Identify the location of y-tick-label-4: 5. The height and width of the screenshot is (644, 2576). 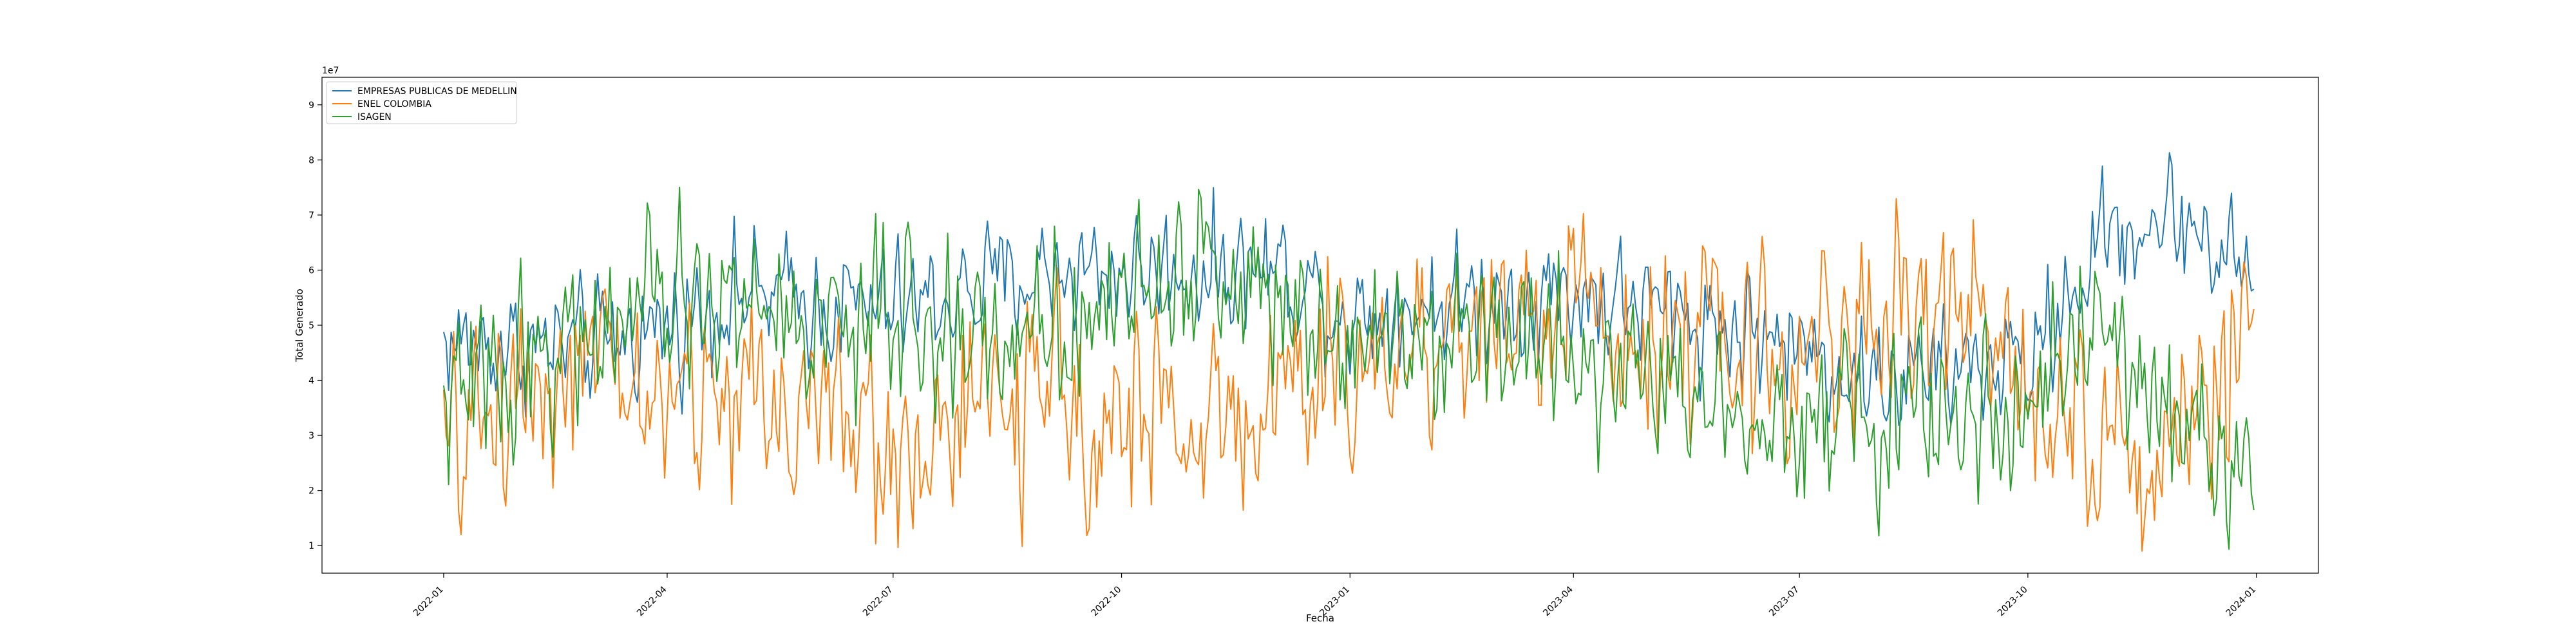
(311, 326).